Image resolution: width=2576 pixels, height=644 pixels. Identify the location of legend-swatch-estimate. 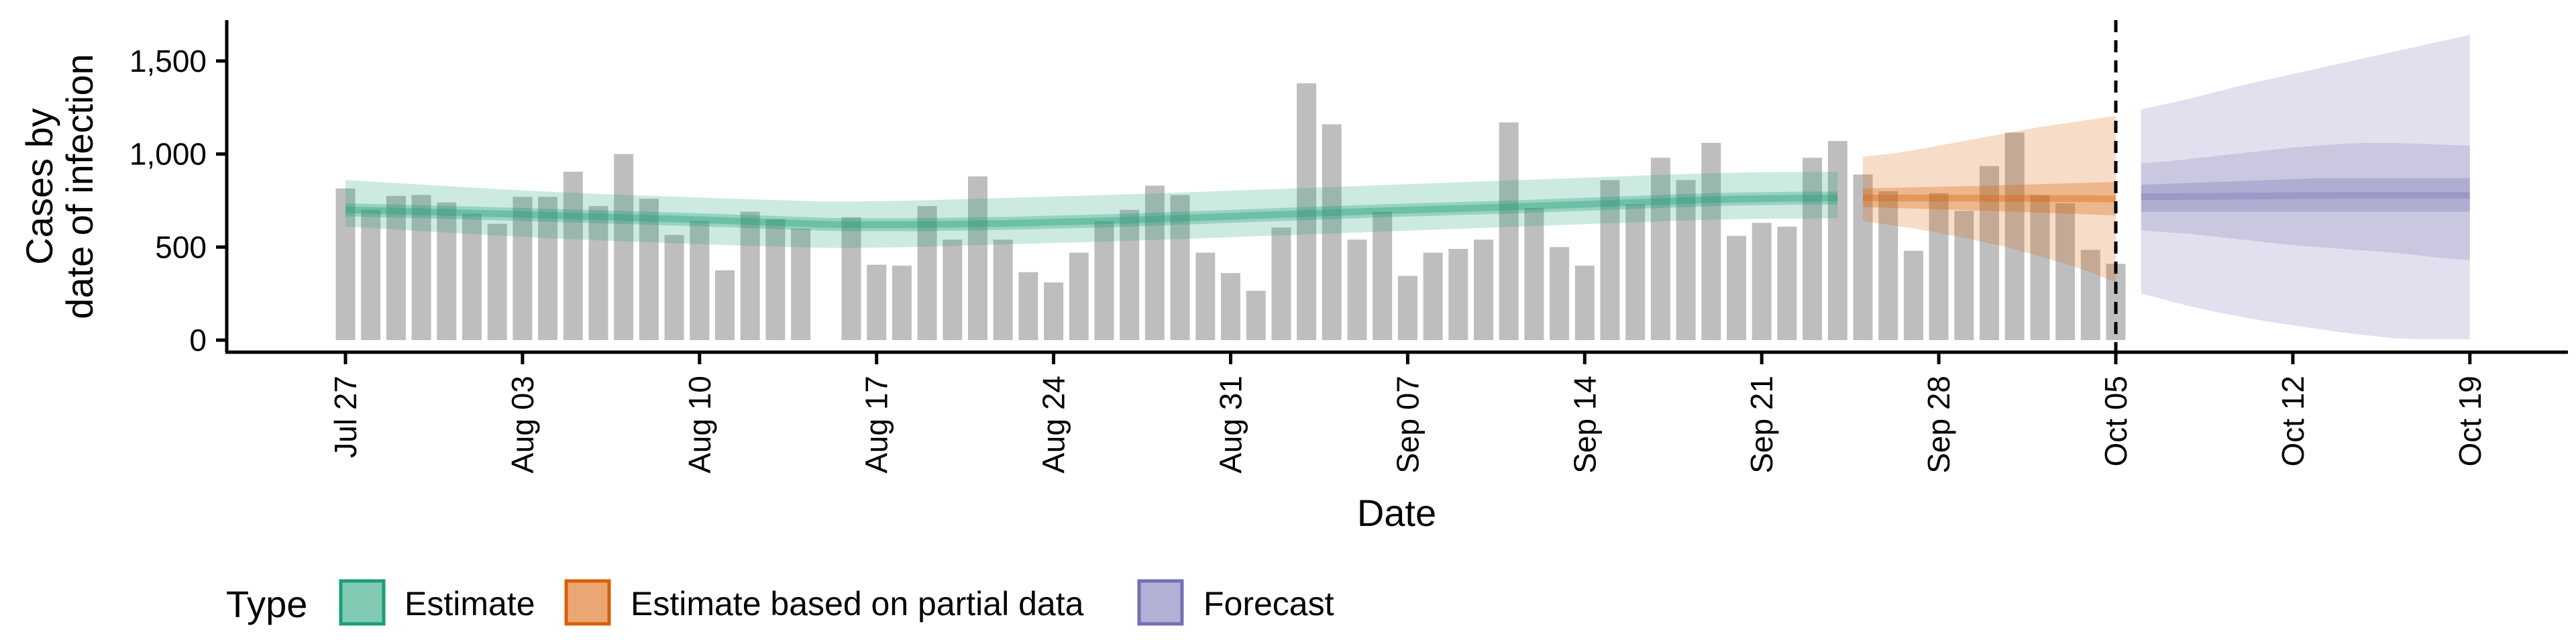
(362, 602).